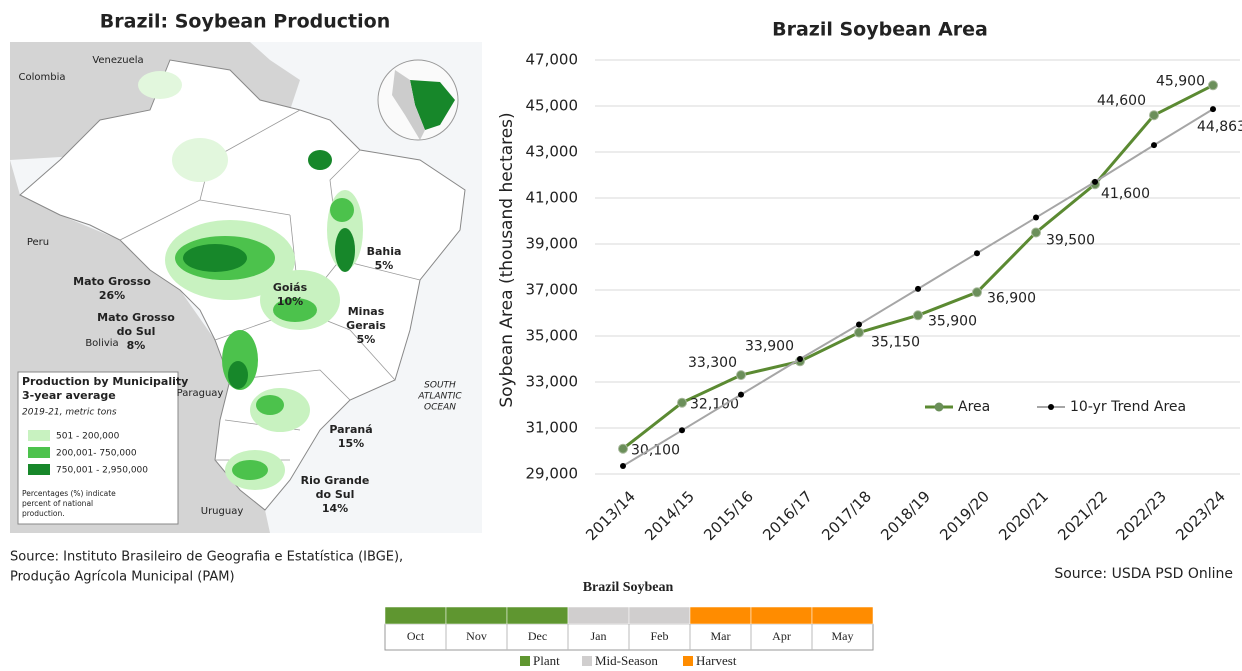 This screenshot has height=671, width=1242. I want to click on x-tick-label: 2014/15, so click(669, 515).